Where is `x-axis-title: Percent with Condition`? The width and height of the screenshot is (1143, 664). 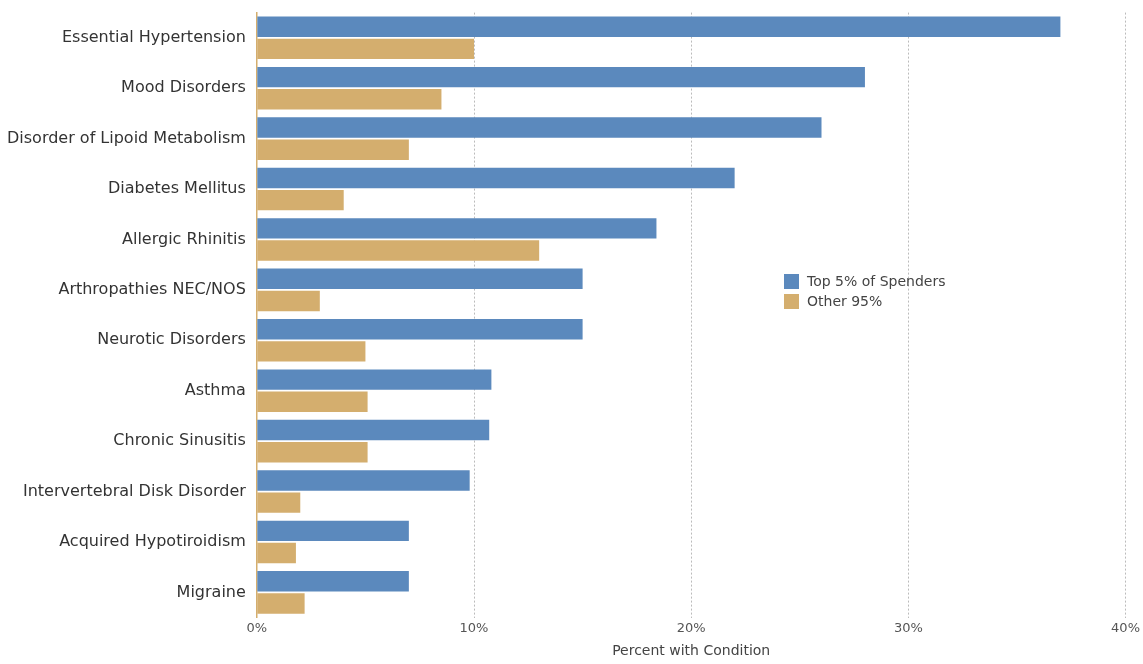
x-axis-title: Percent with Condition is located at coordinates (691, 650).